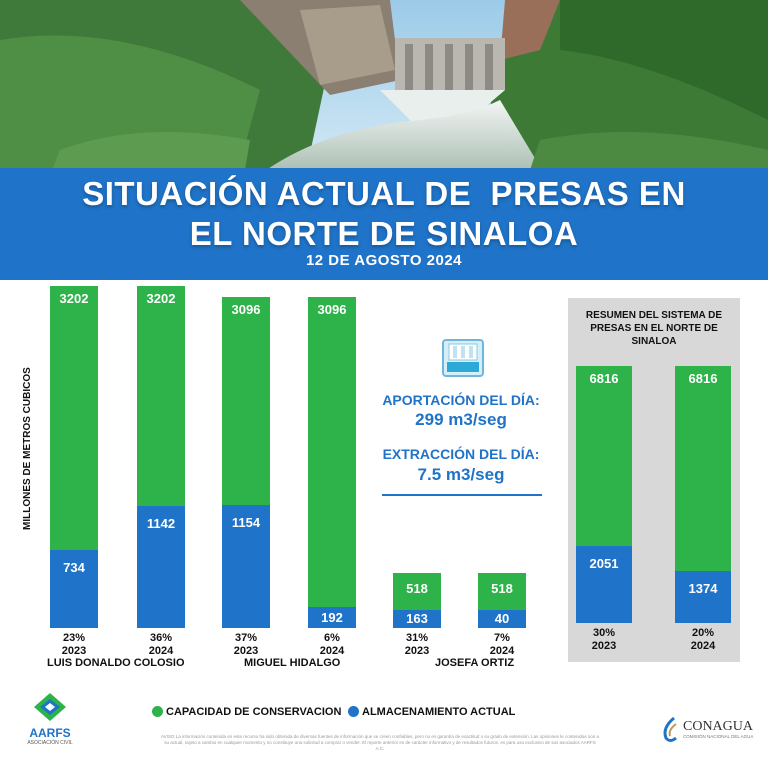  I want to click on conagua-drop-icon, so click(670, 729).